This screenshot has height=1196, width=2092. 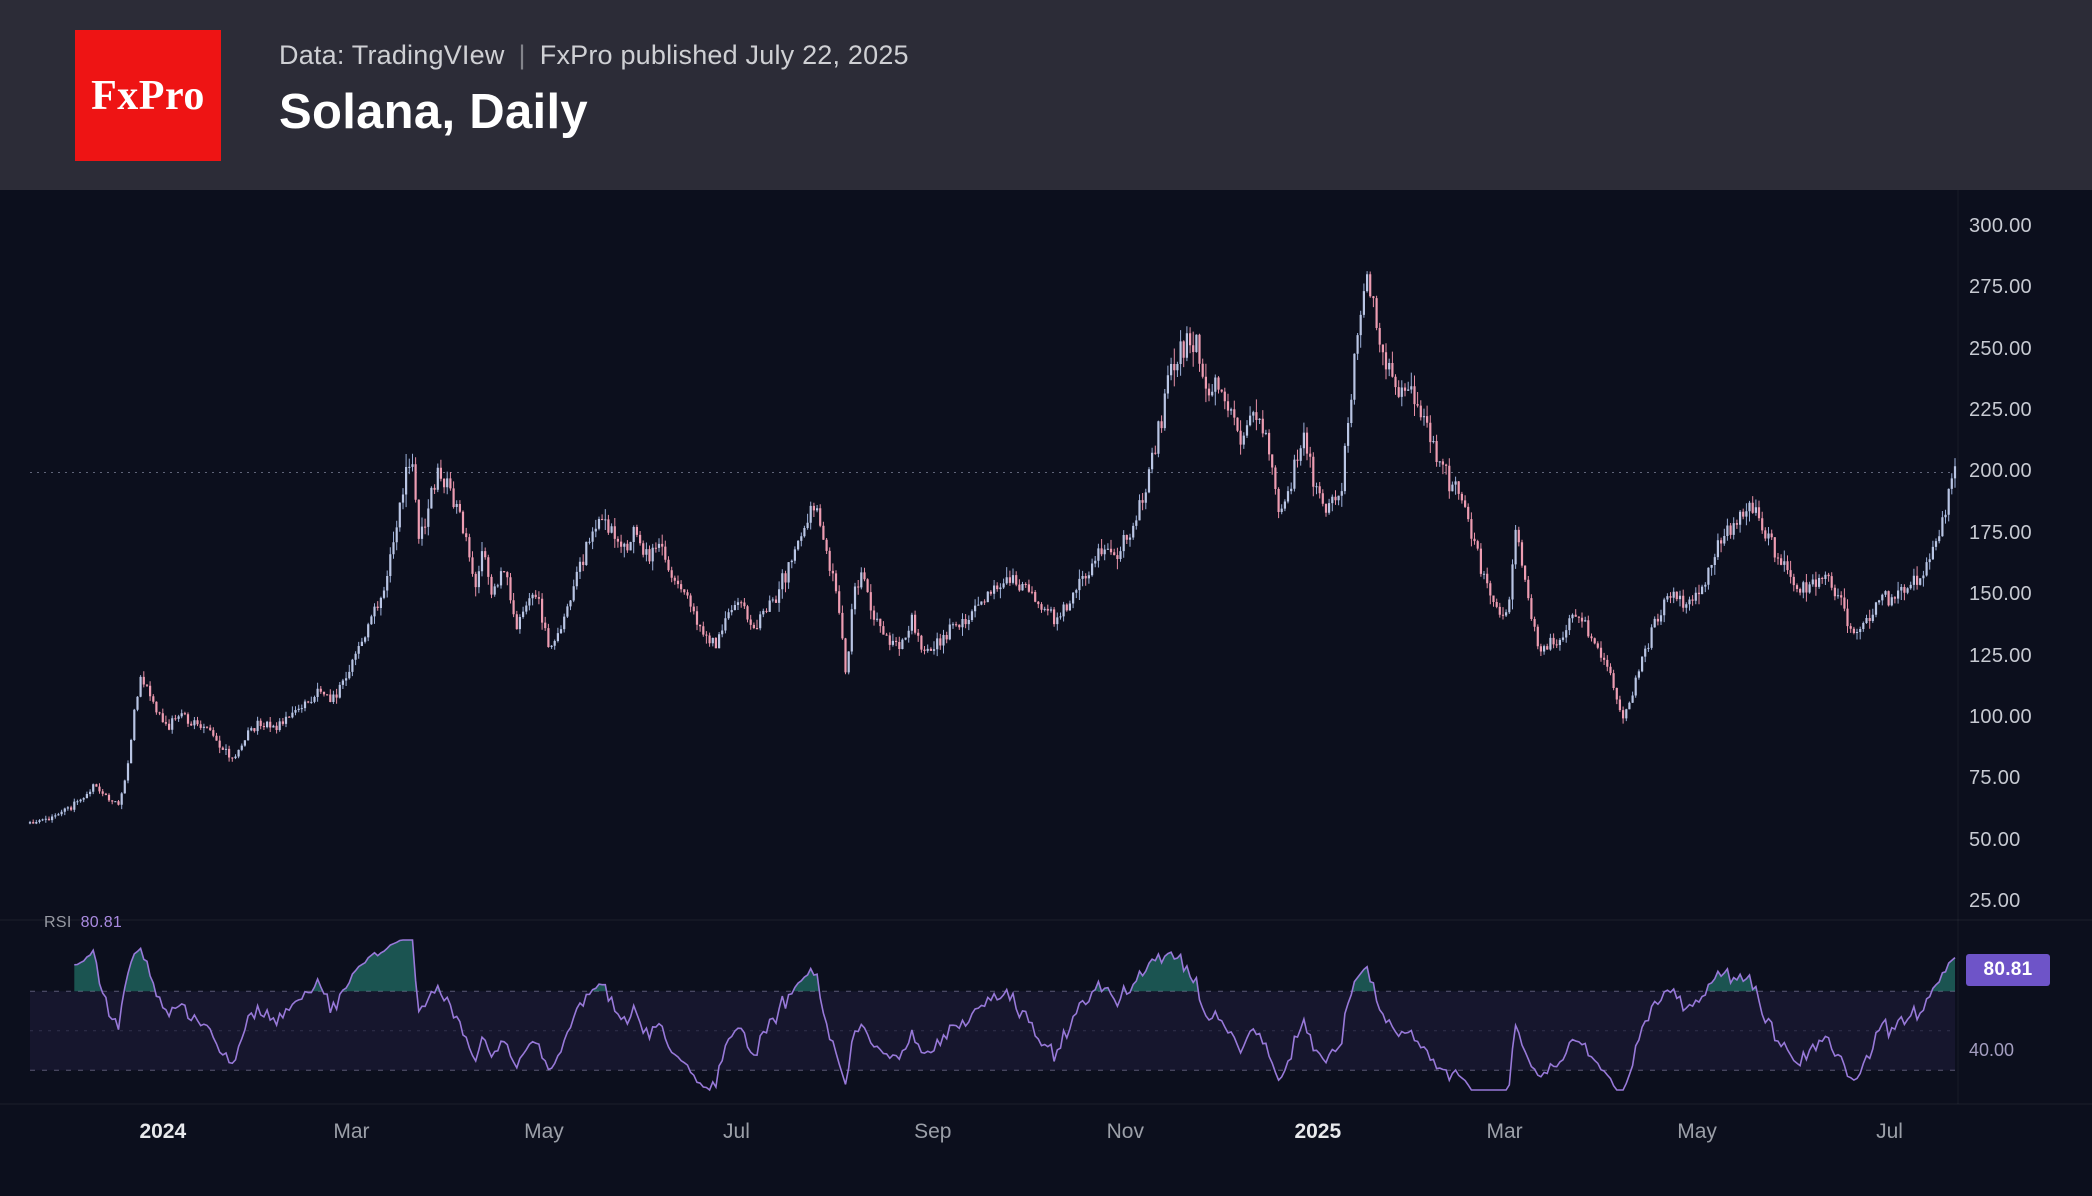 I want to click on price-axis-label: 100.00, so click(x=2000, y=716).